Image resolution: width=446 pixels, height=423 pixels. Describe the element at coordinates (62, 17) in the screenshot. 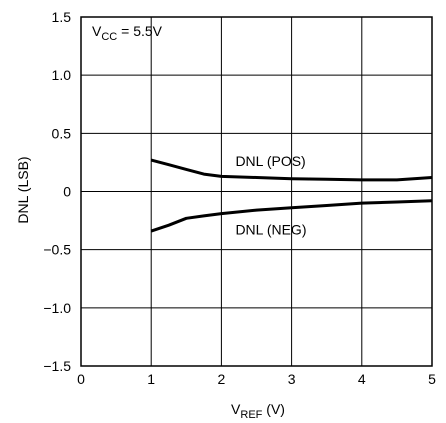

I see `y-tick-label: 1.5` at that location.